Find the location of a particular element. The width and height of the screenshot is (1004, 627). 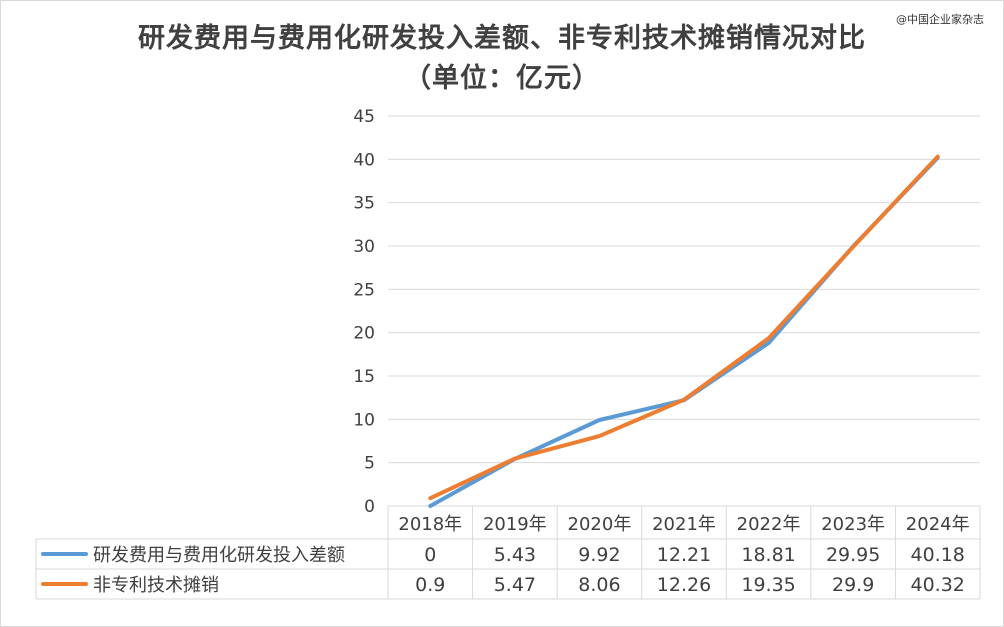

x-tick-label: 2022年 is located at coordinates (769, 524).